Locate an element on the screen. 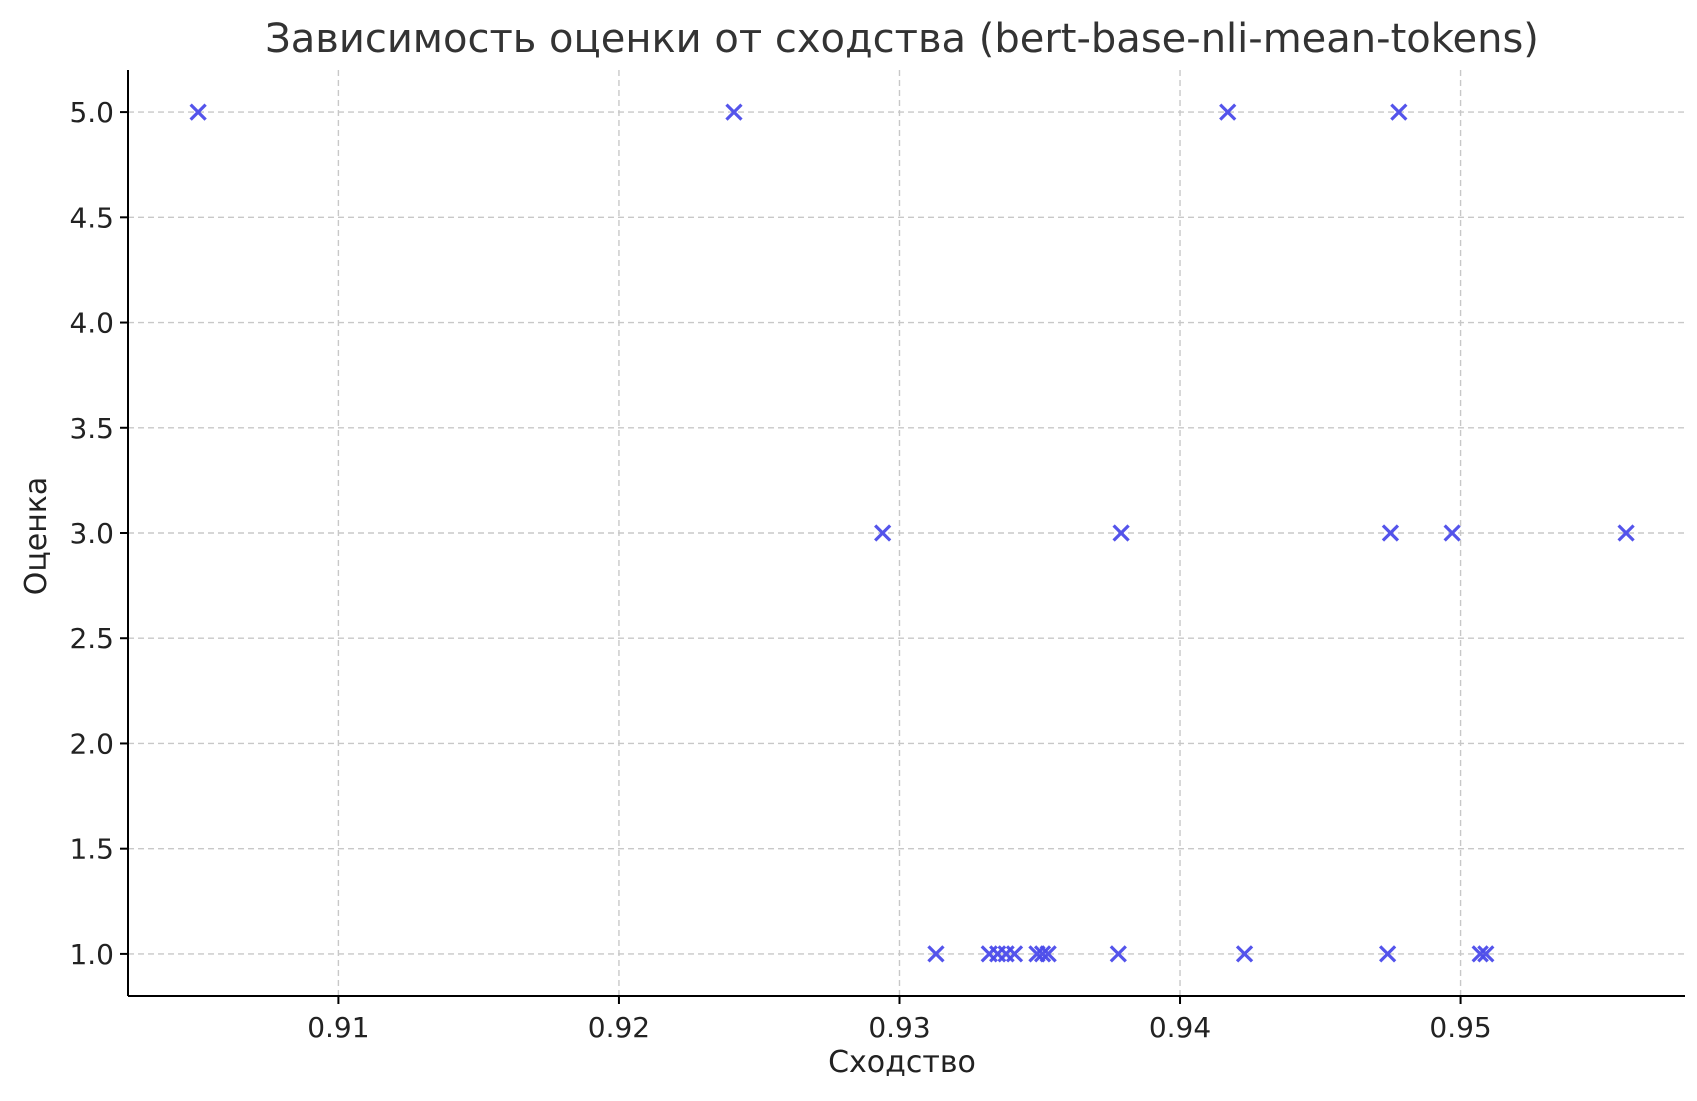  y-tick-label: 4.5 is located at coordinates (91, 217).